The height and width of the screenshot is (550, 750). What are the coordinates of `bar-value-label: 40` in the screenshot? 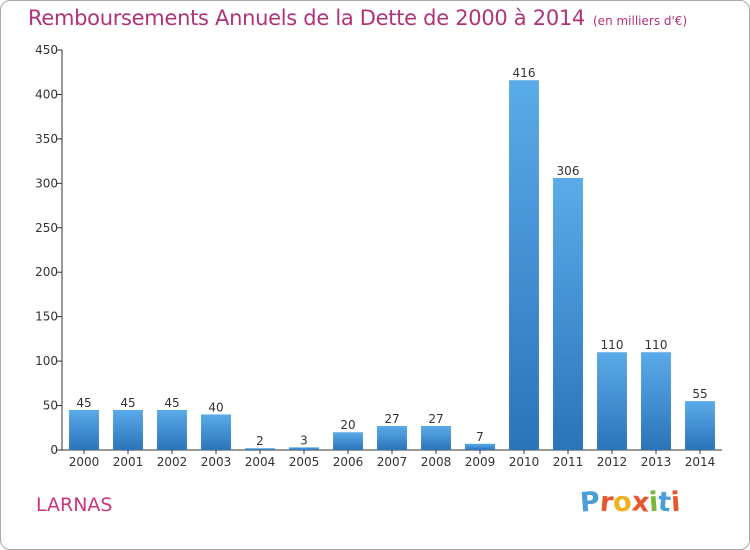 It's located at (215, 407).